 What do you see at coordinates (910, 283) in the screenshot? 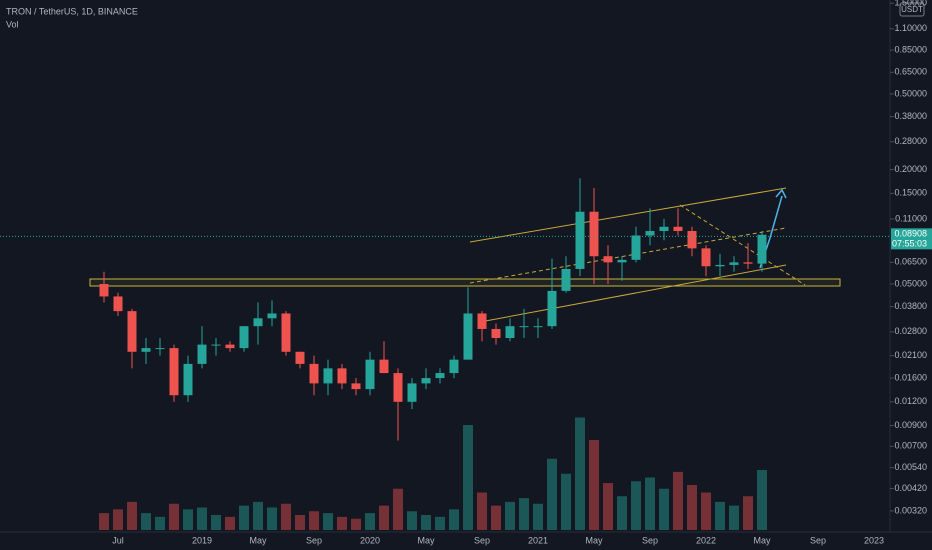
I see `y-tick-label: 0.05000` at bounding box center [910, 283].